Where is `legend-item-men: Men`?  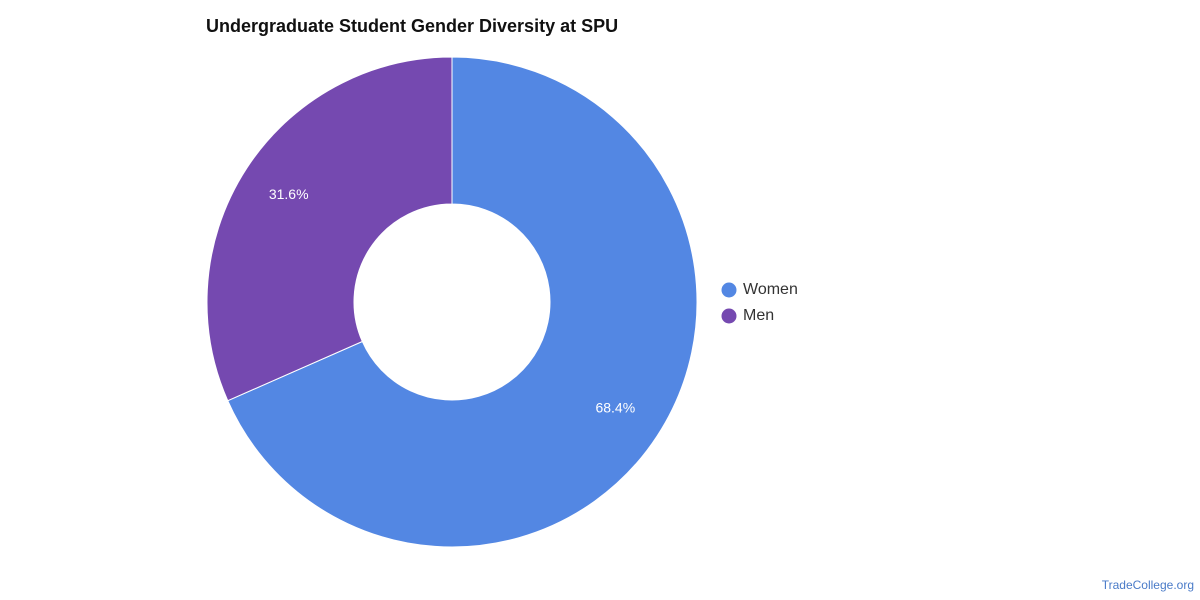 legend-item-men: Men is located at coordinates (748, 315).